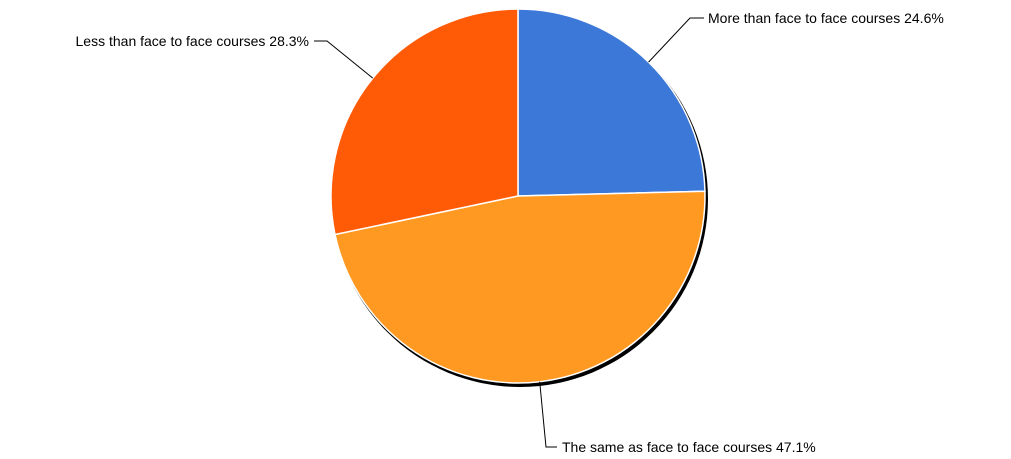  Describe the element at coordinates (826, 18) in the screenshot. I see `slice-label-1: More than face to face courses 24.6%` at that location.